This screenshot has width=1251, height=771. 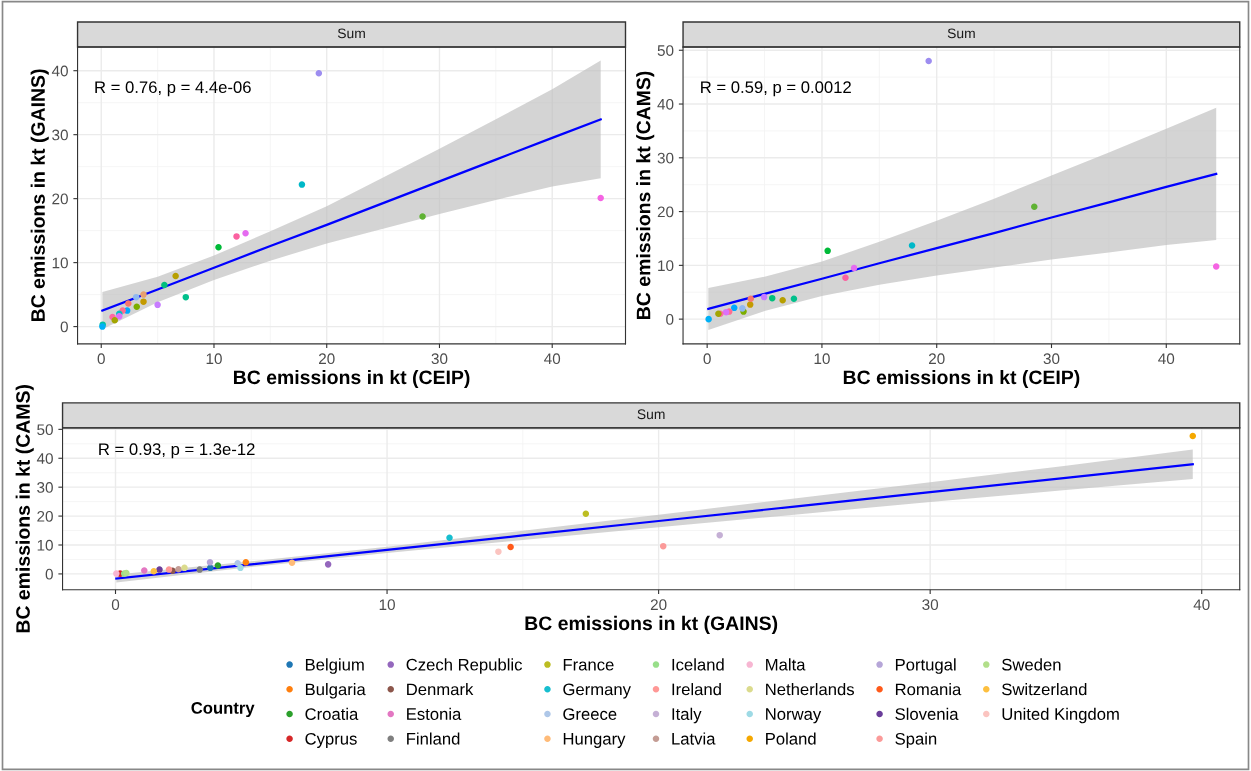 What do you see at coordinates (335, 691) in the screenshot?
I see `legend-label: Bulgaria` at bounding box center [335, 691].